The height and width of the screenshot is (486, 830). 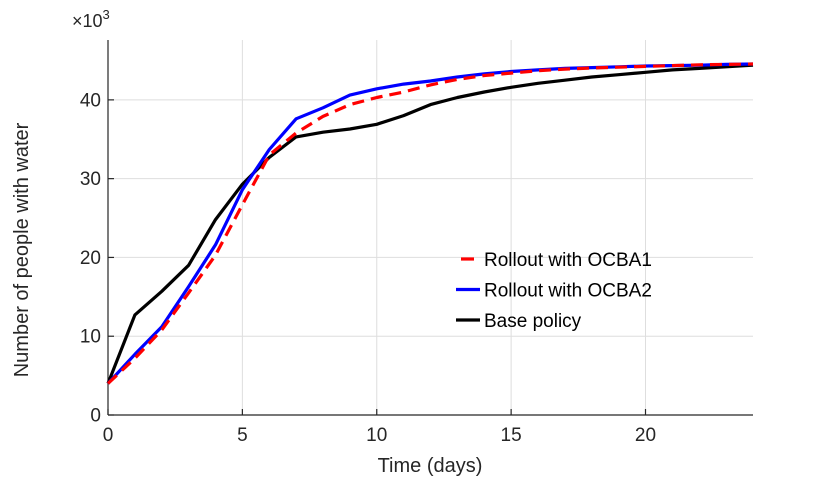 What do you see at coordinates (91, 19) in the screenshot?
I see `y-axis-exponent-label: ×10³` at bounding box center [91, 19].